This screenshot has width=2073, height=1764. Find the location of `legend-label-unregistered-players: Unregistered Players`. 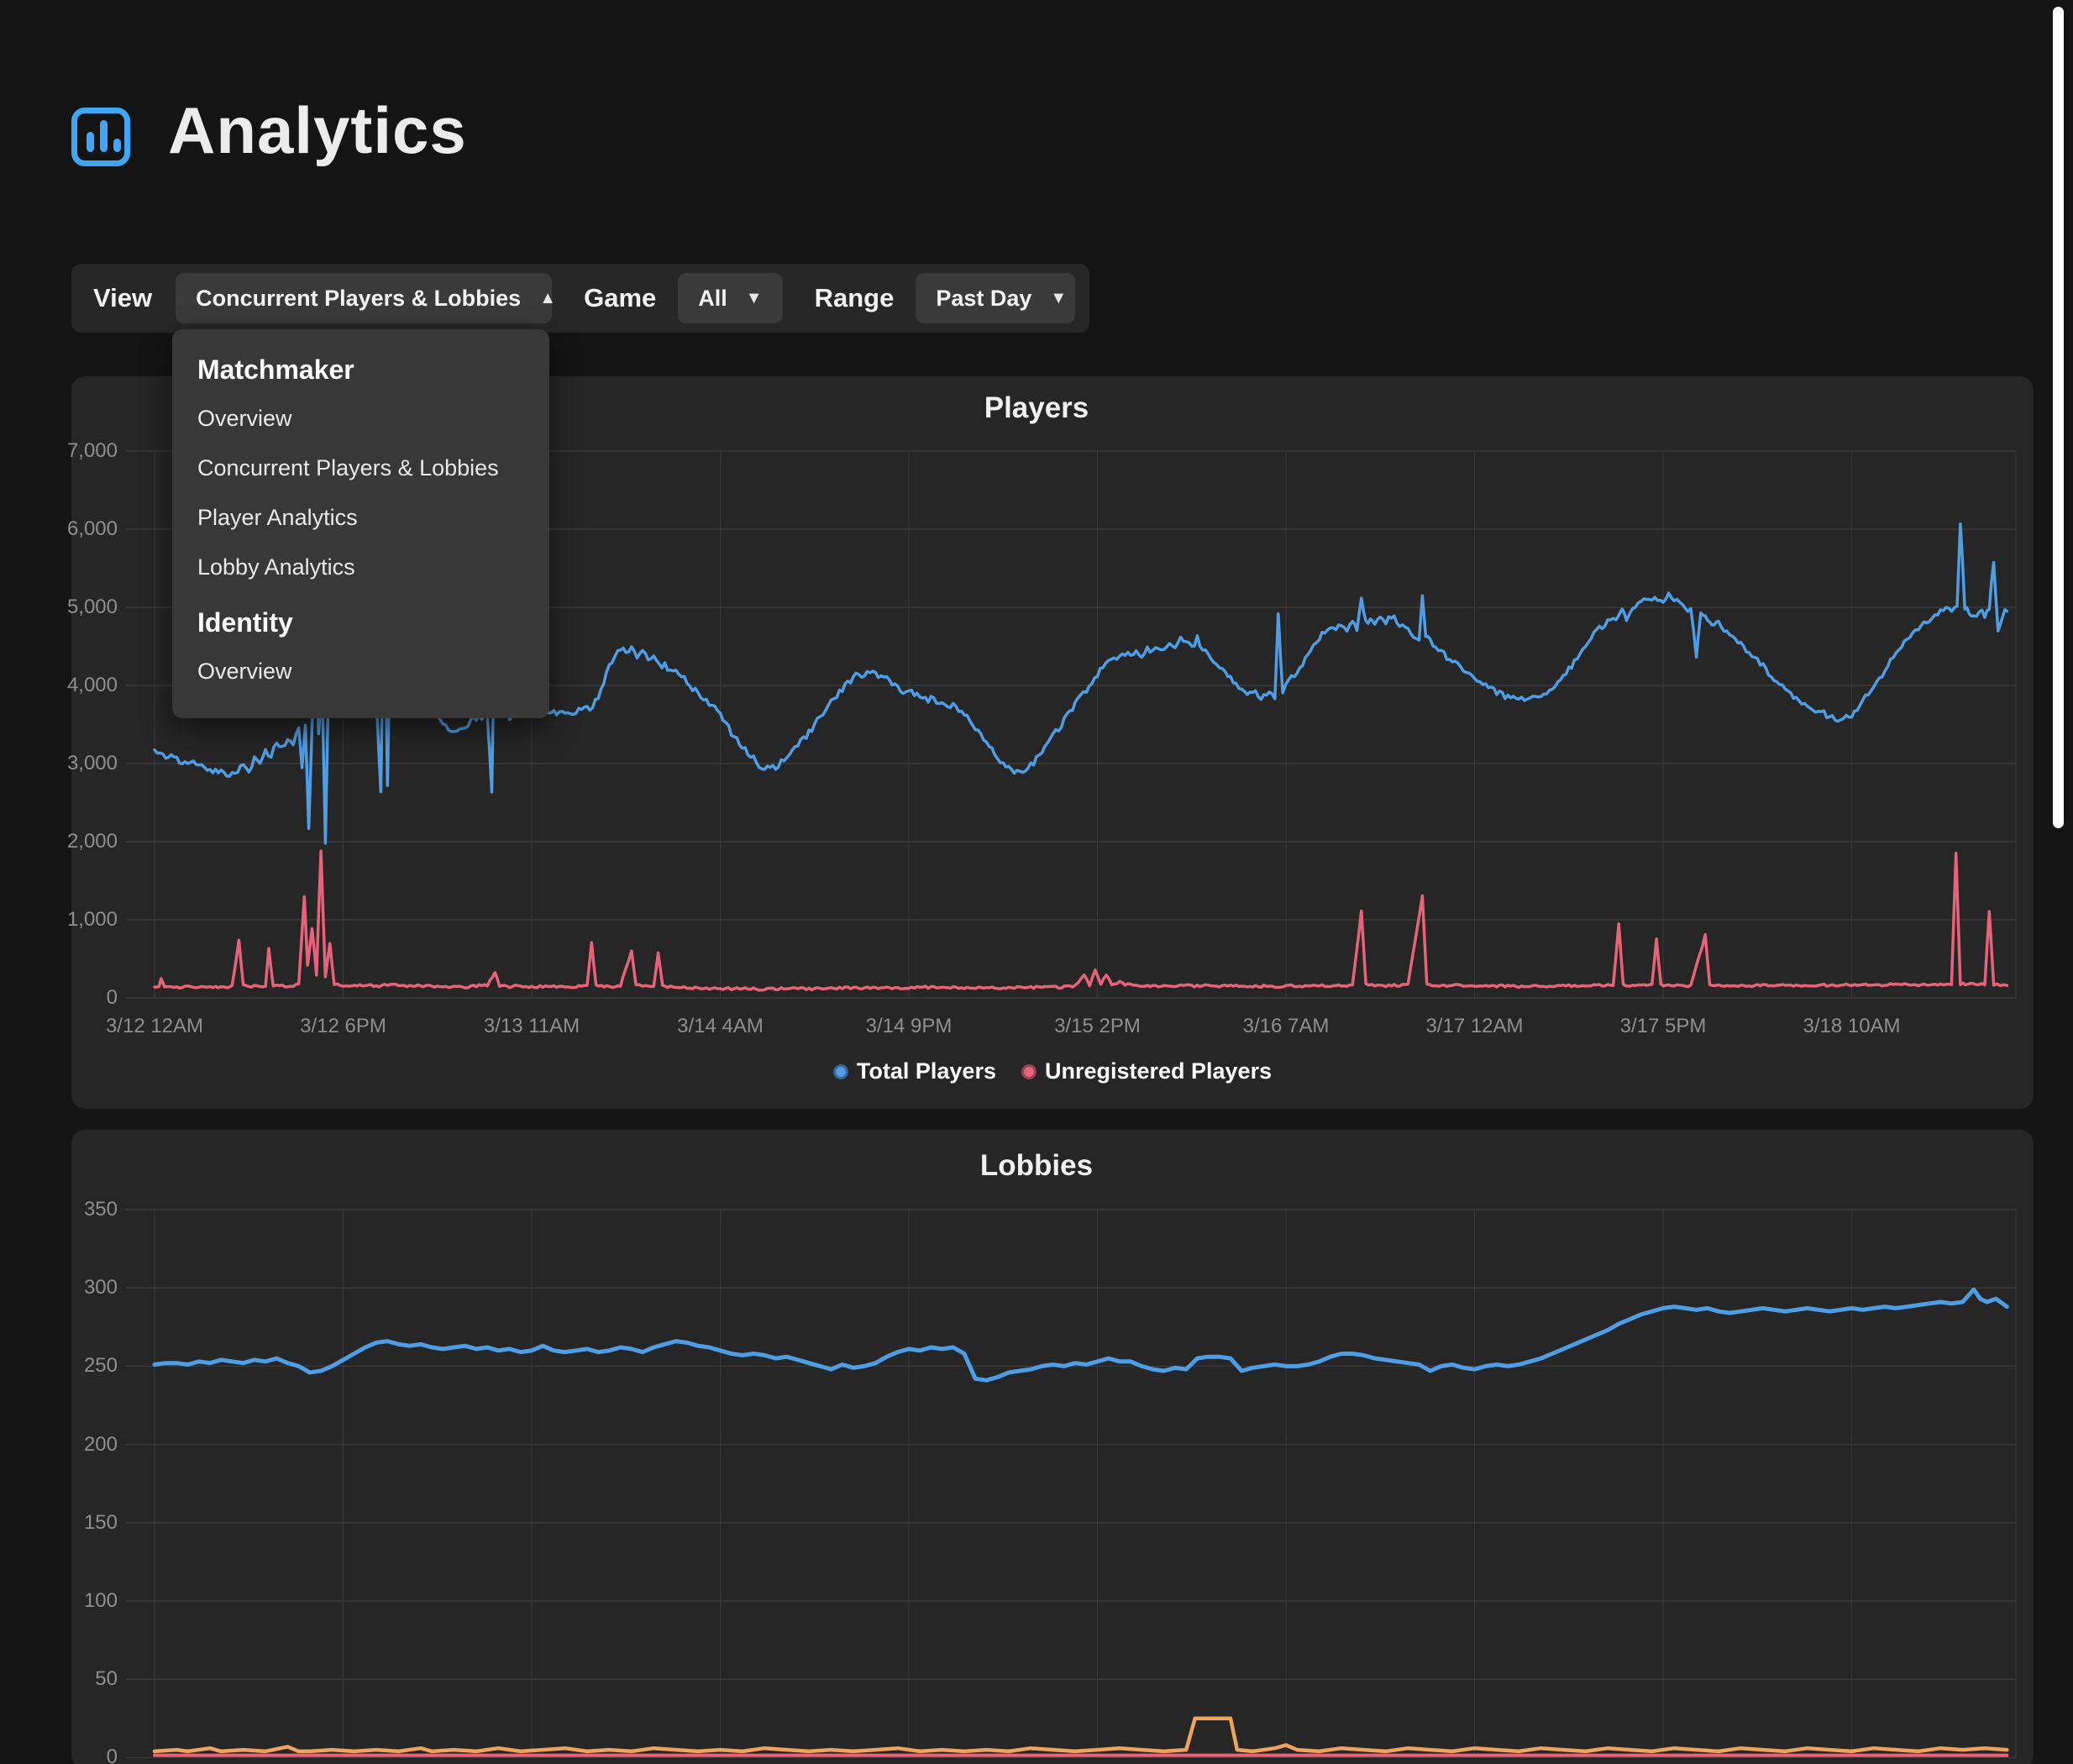

legend-label-unregistered-players: Unregistered Players is located at coordinates (1158, 1071).